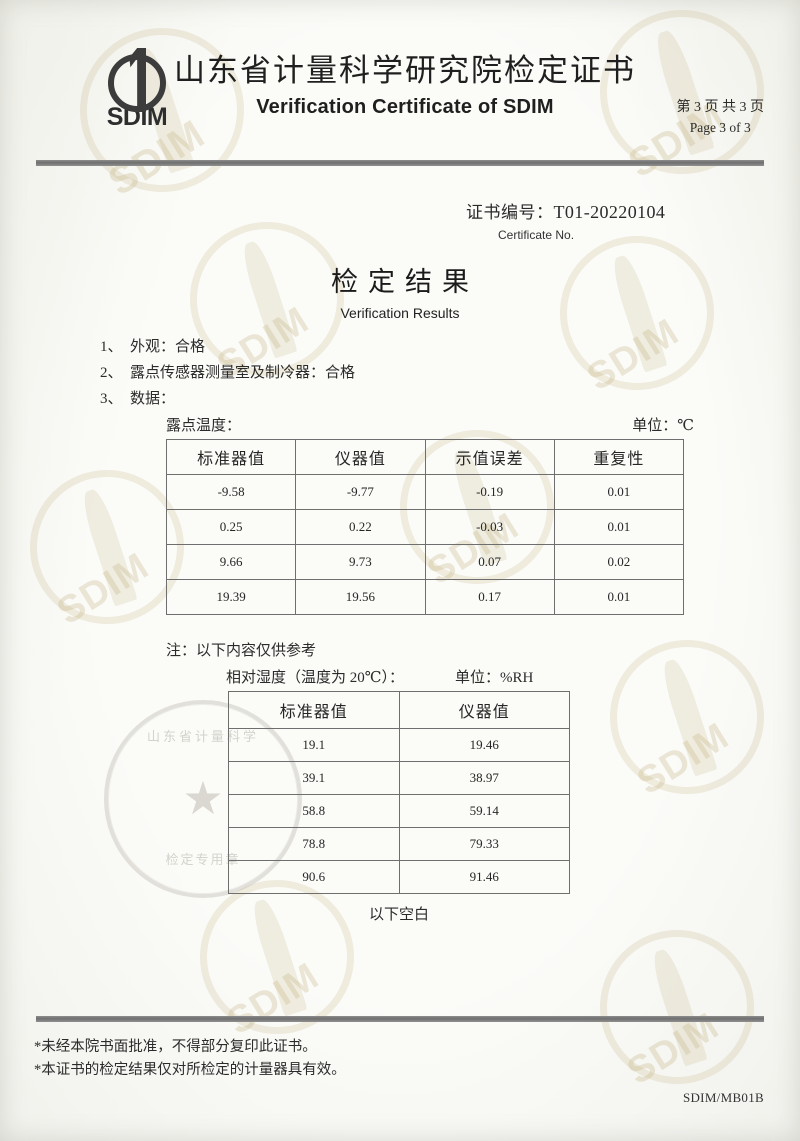 This screenshot has height=1141, width=800. What do you see at coordinates (360, 527) in the screenshot?
I see `cell-instrument: 0.22` at bounding box center [360, 527].